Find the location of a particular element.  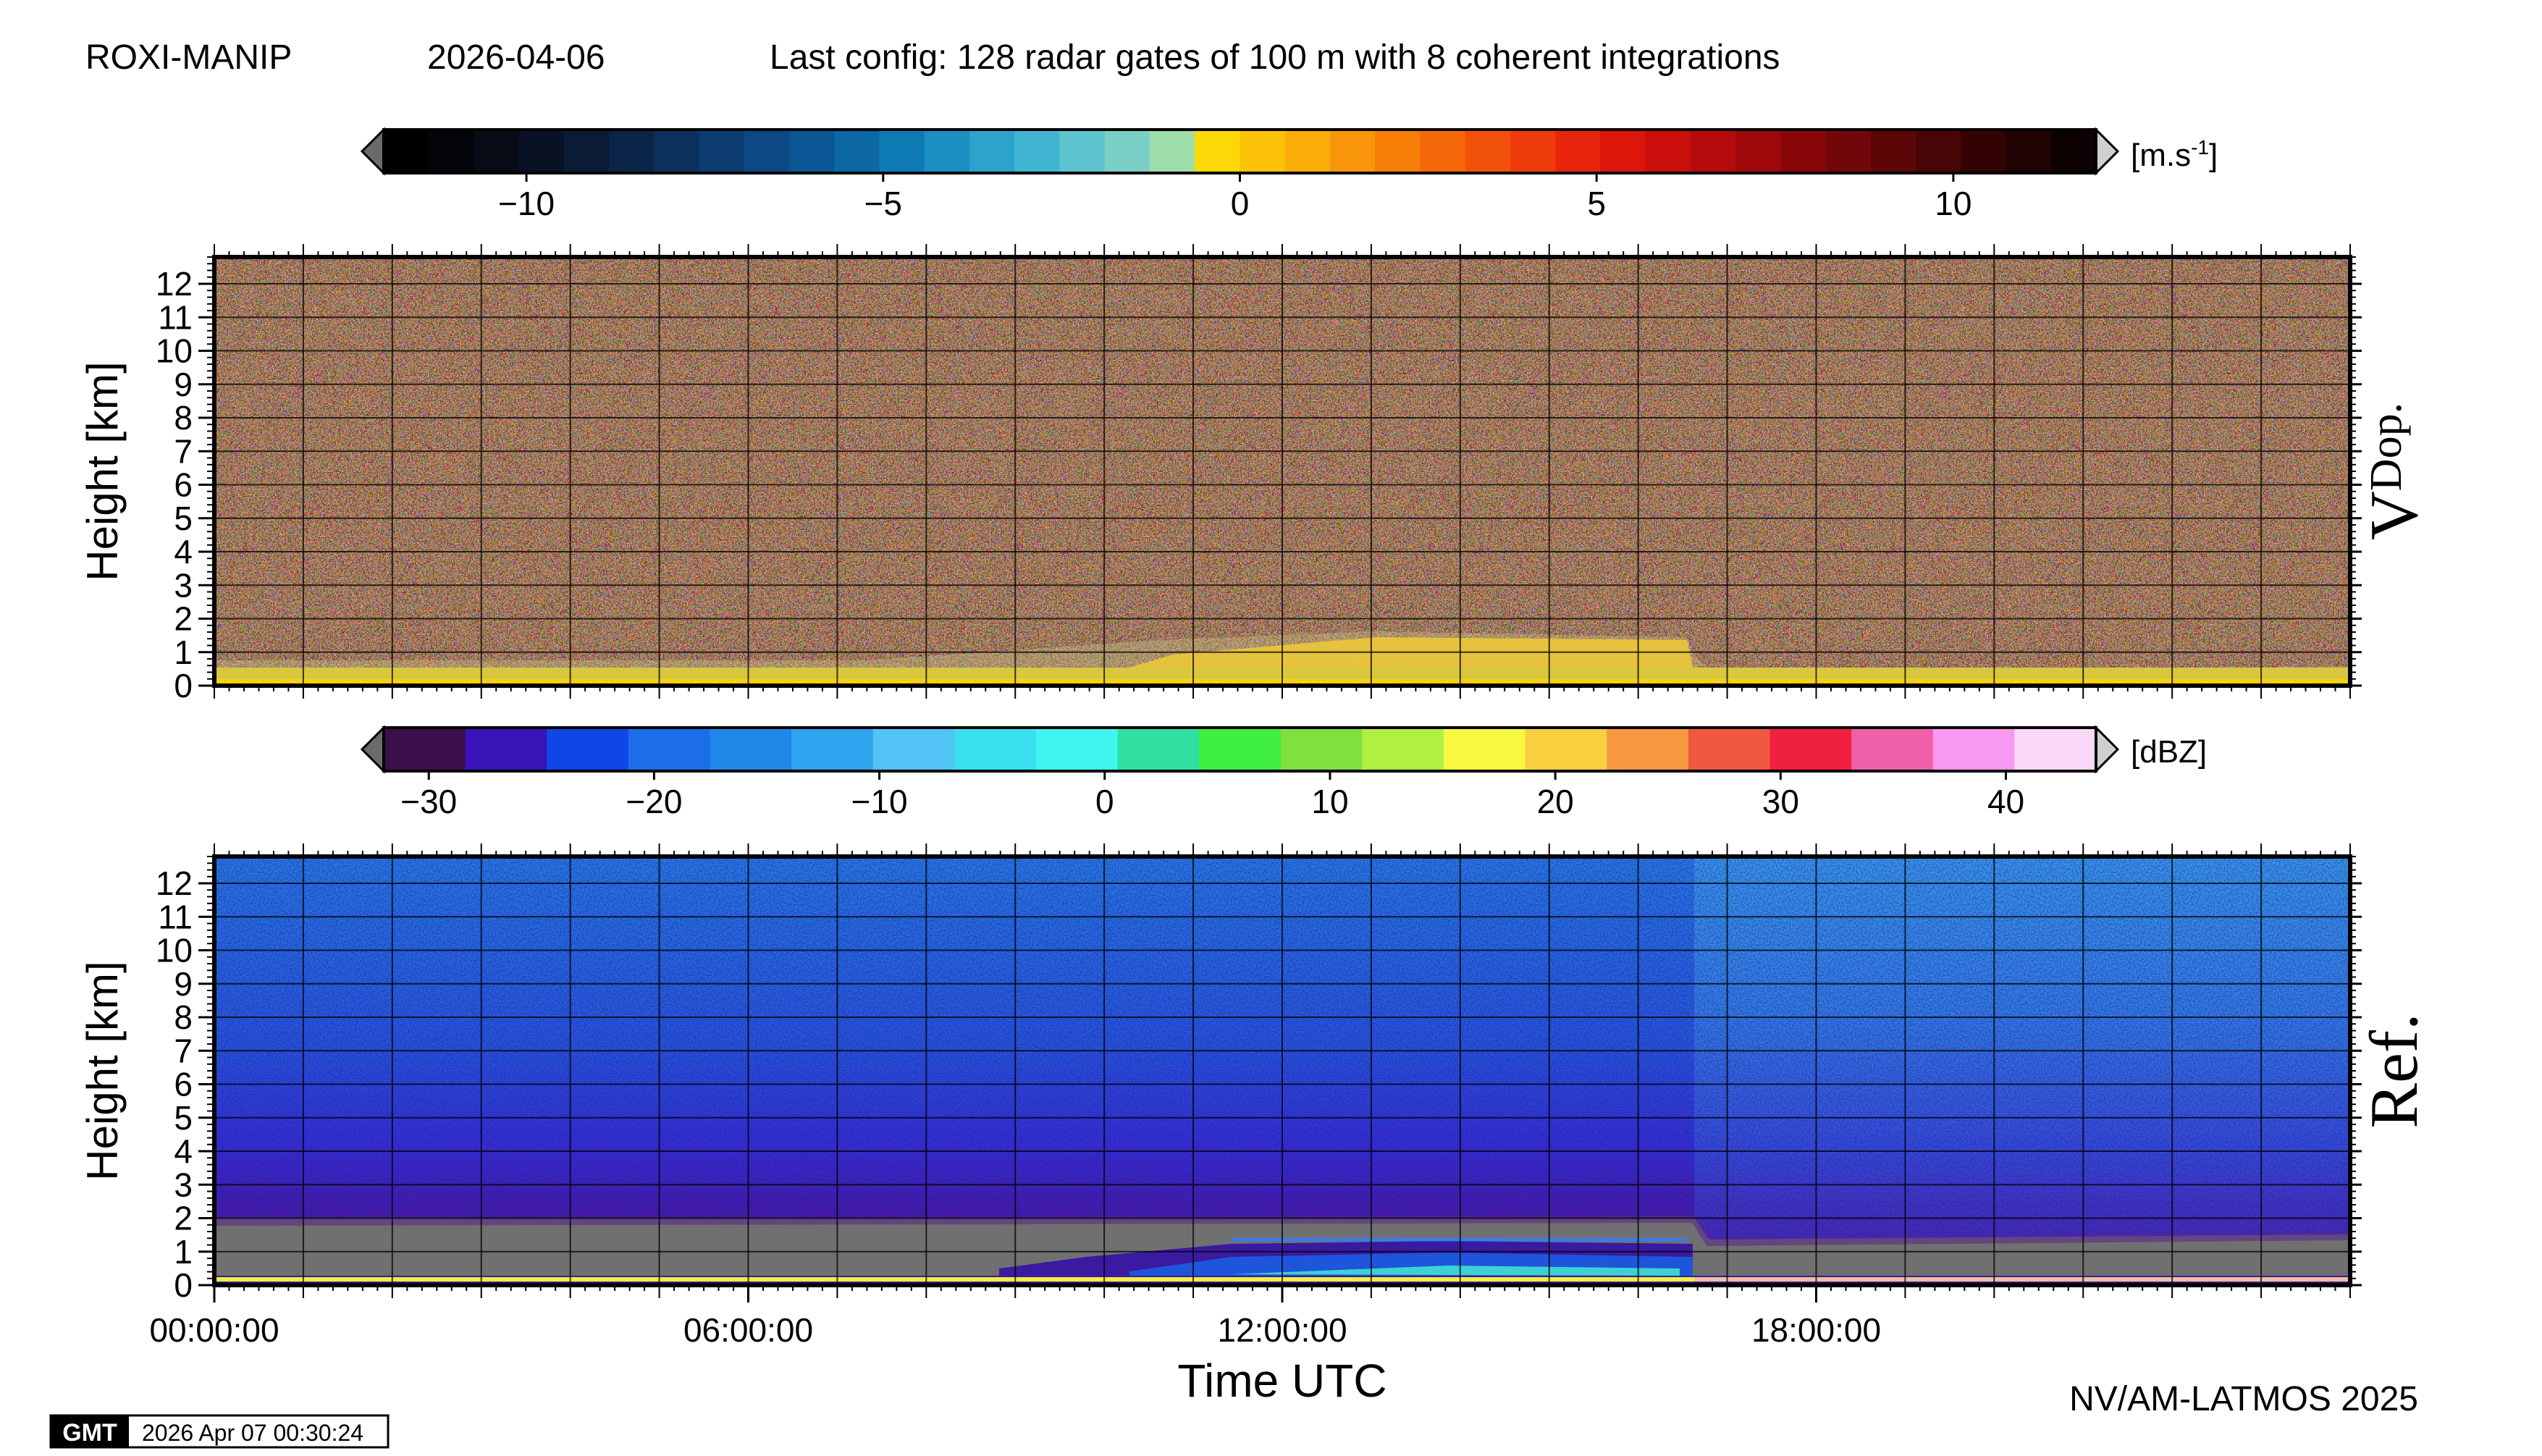

reflectivity-colorbar-frame is located at coordinates (1239, 749).